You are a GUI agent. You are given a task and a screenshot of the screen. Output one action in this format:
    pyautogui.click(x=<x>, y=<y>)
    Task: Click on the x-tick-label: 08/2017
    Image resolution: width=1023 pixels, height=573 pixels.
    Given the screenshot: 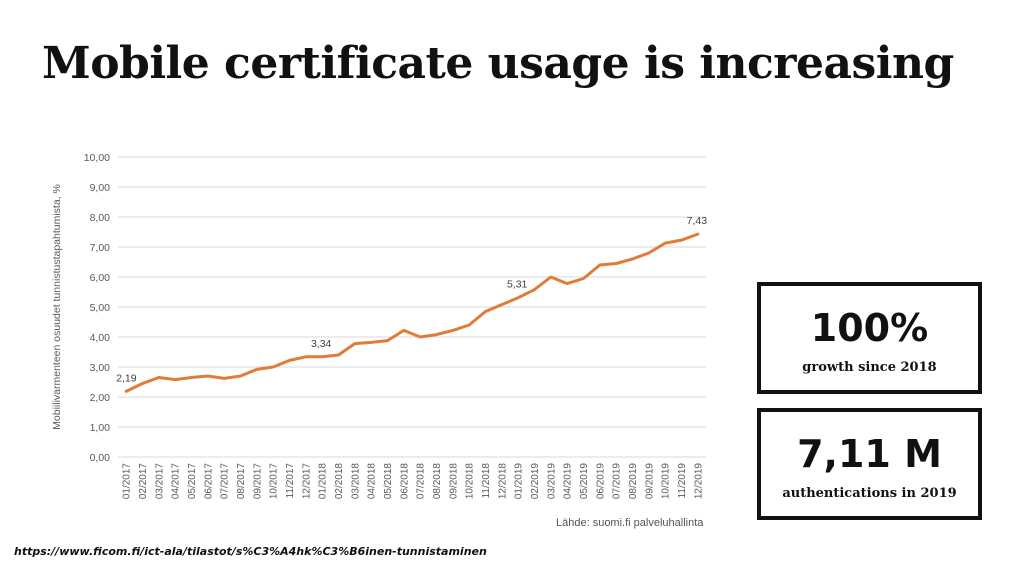 What is the action you would take?
    pyautogui.click(x=241, y=481)
    